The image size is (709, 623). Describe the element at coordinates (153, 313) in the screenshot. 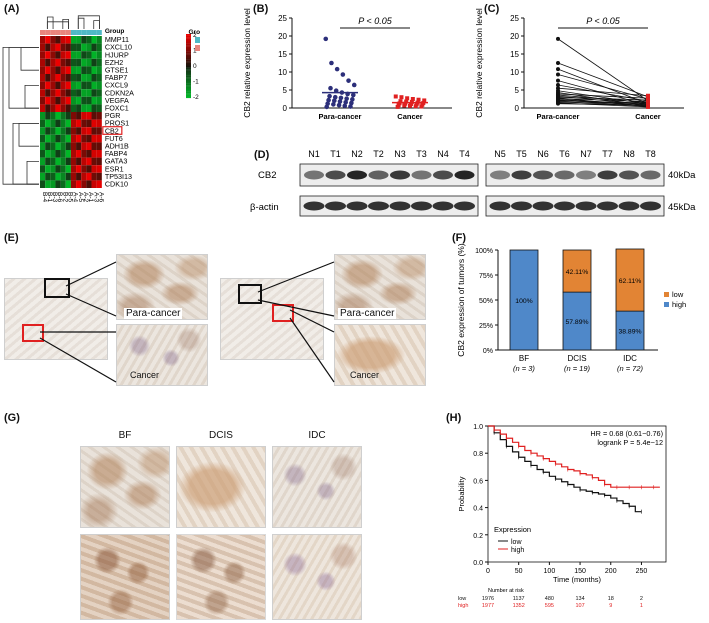

I see `caption-para-cancer-left: Para-cancer` at that location.